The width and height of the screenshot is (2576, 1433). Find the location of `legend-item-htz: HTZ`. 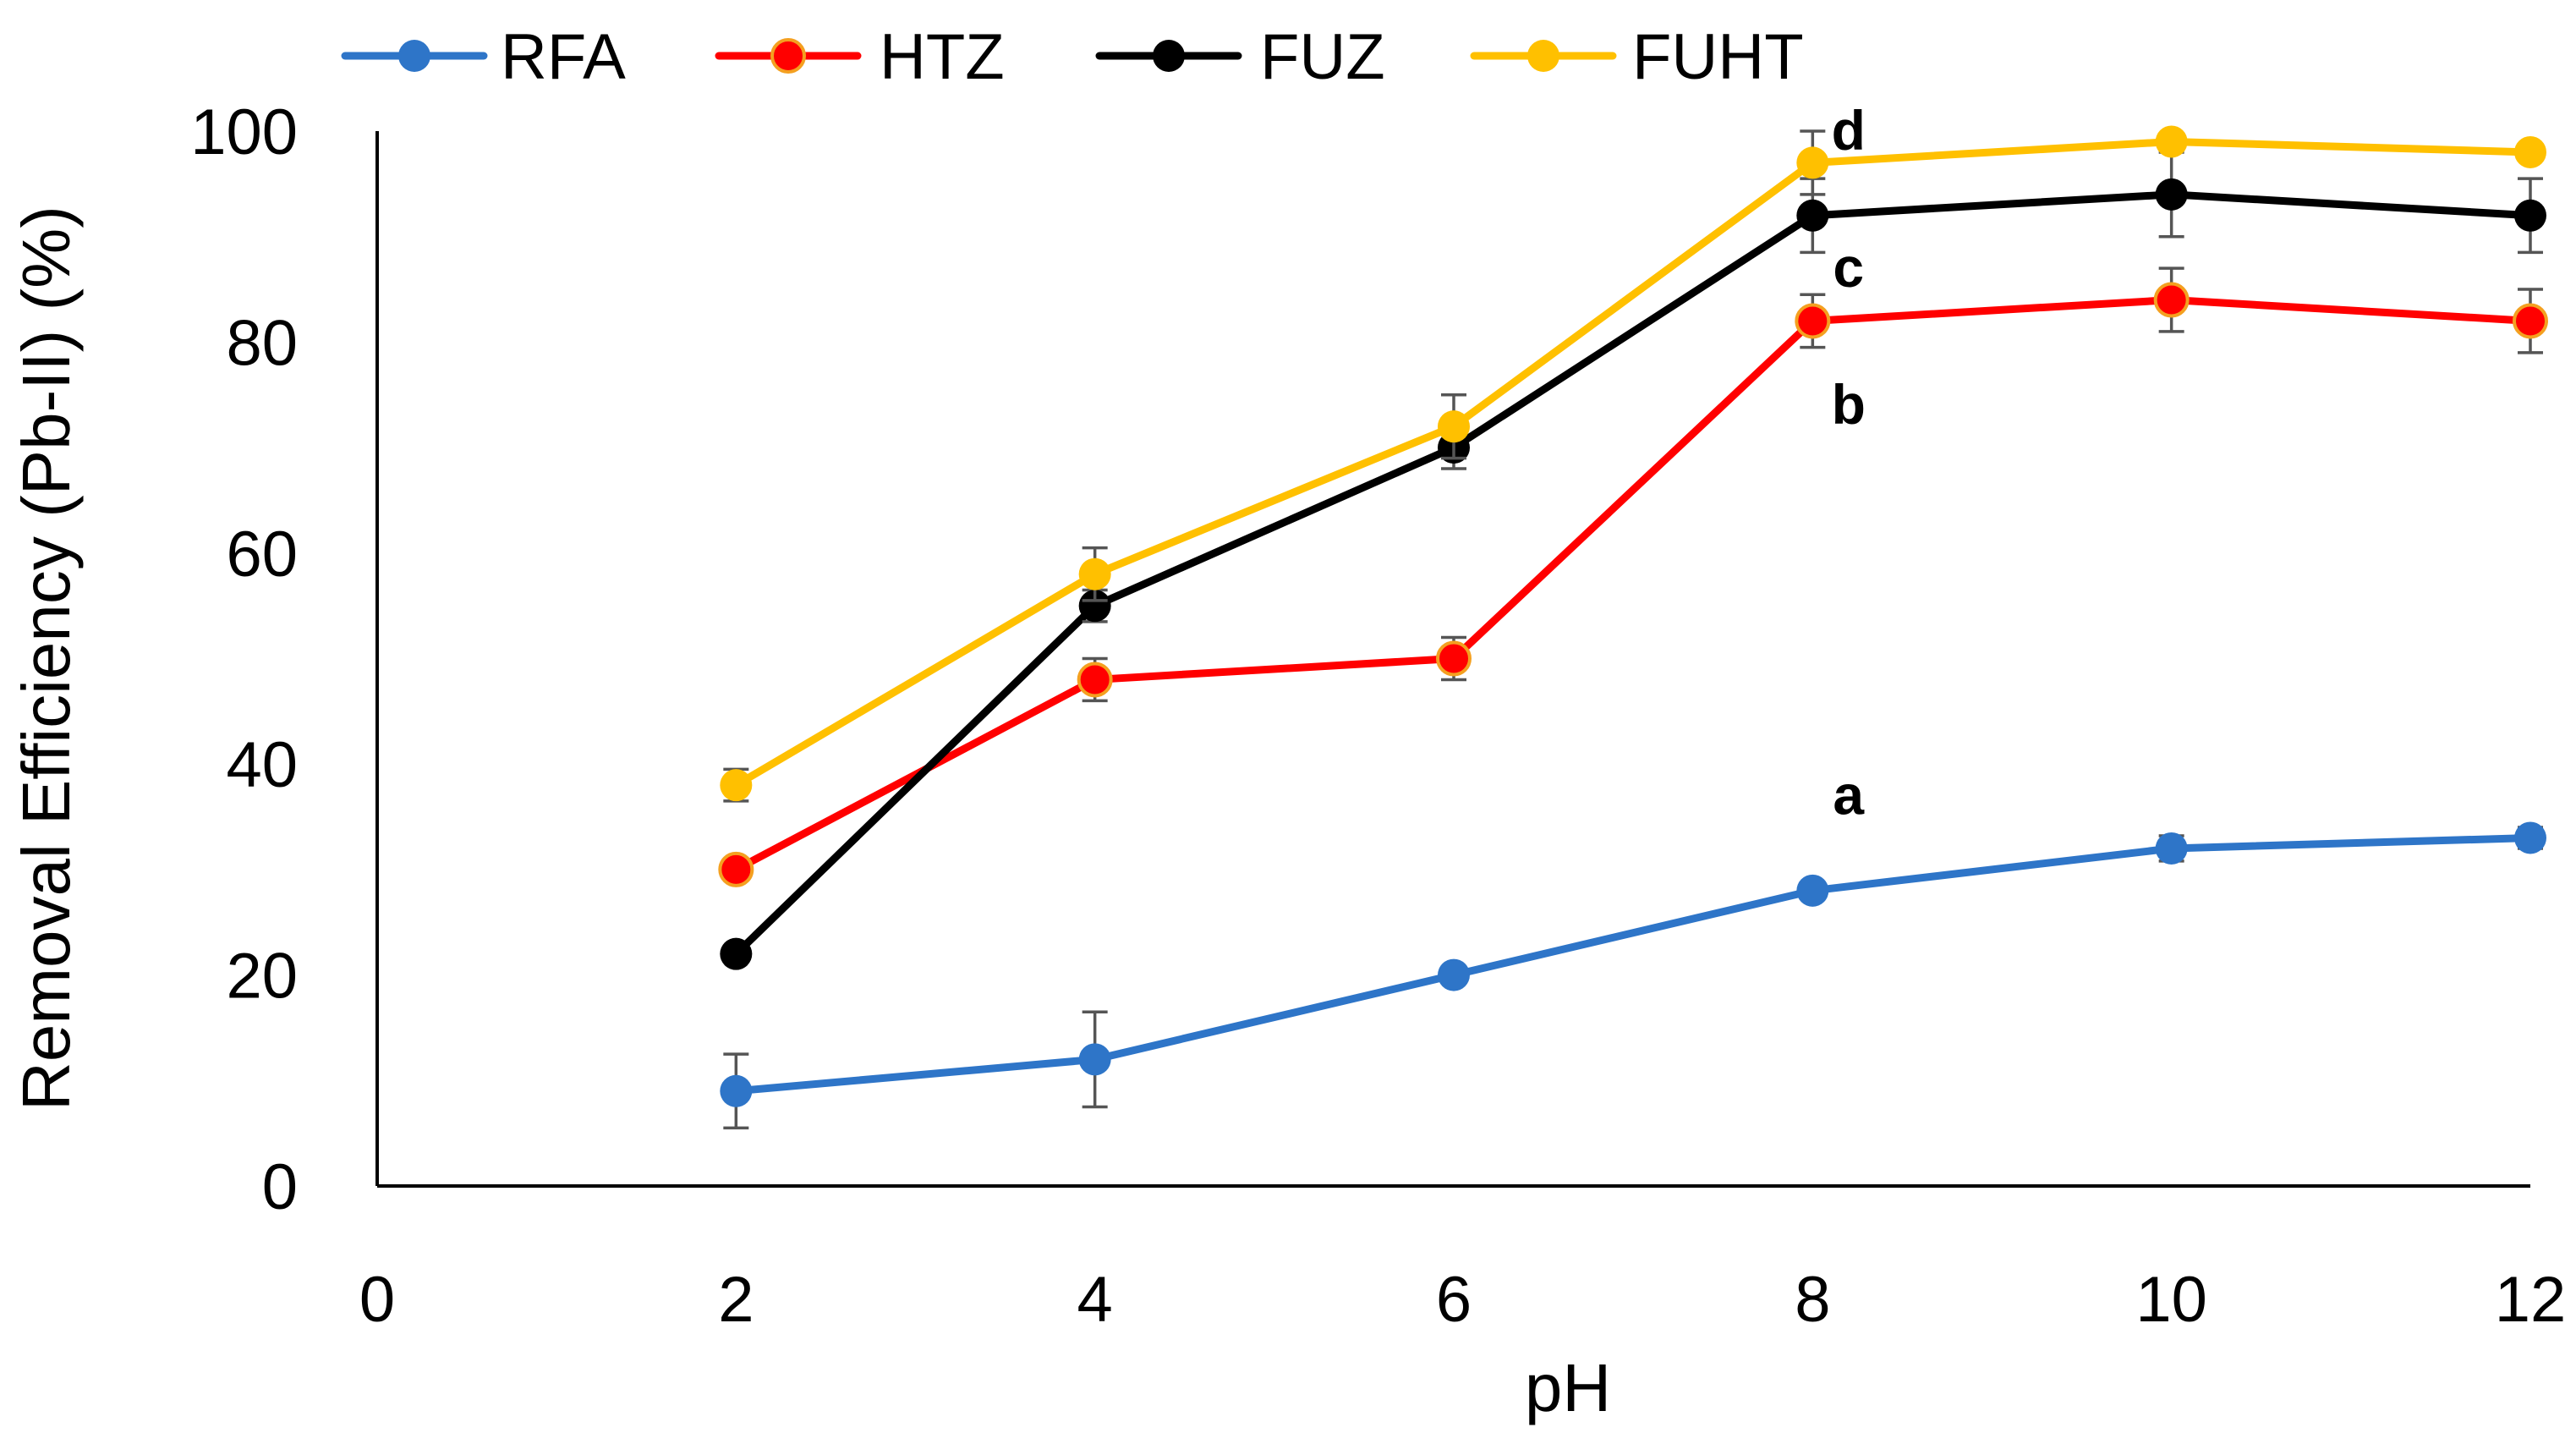

legend-item-htz: HTZ is located at coordinates (860, 57).